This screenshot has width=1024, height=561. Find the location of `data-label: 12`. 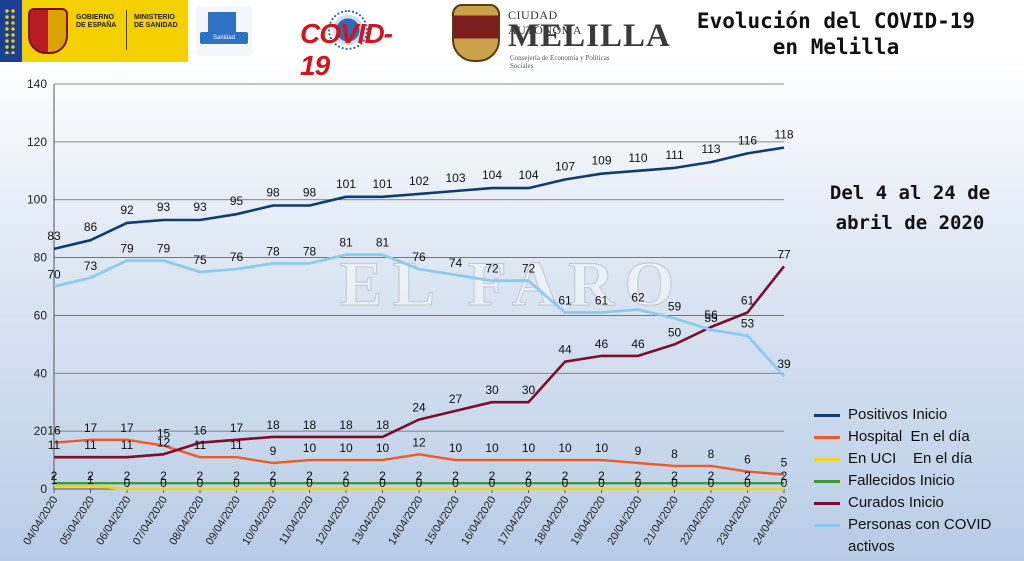

data-label: 12 is located at coordinates (419, 442).